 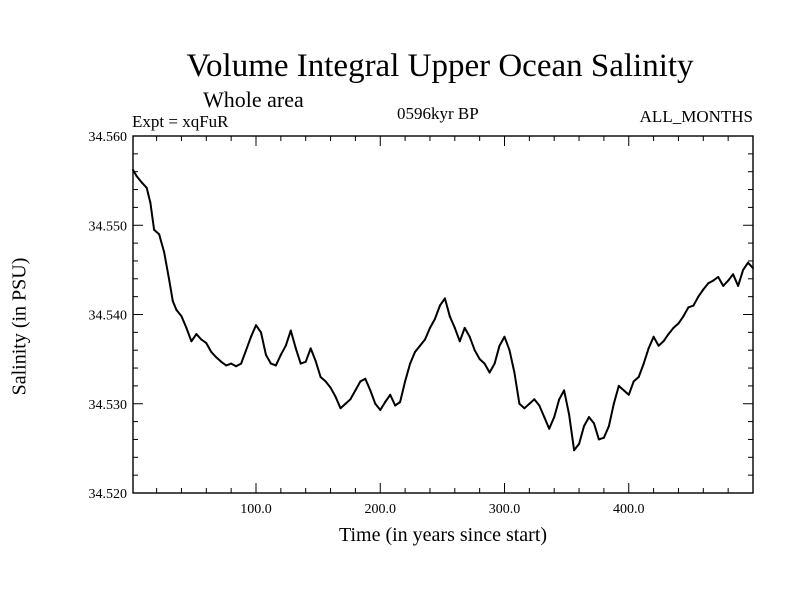 I want to click on y-tick-label: 34.530, so click(x=108, y=405).